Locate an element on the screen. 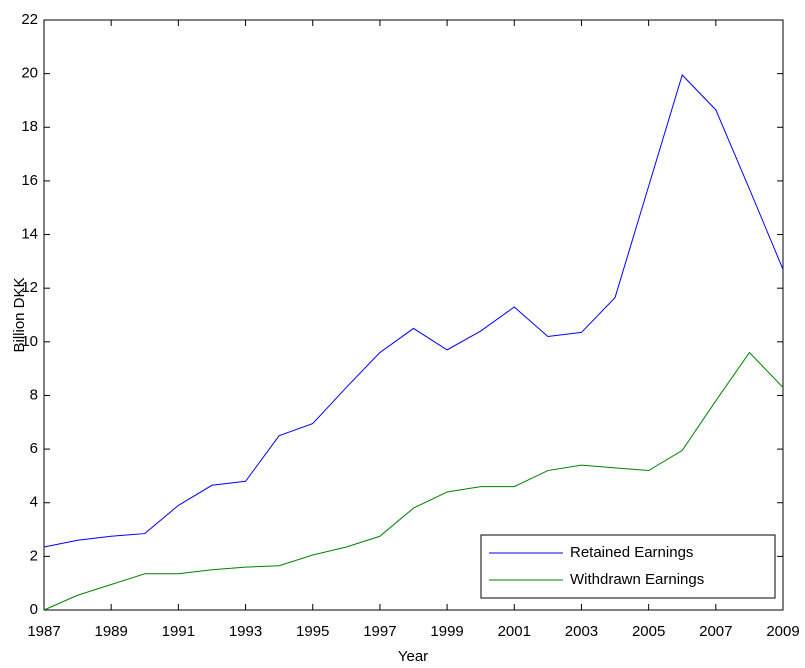 This screenshot has width=805, height=668. y-tick-label: 10 is located at coordinates (29, 341).